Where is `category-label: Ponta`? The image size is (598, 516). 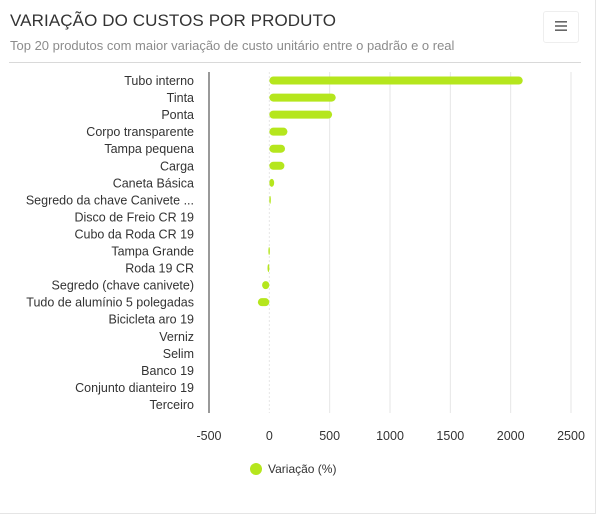 category-label: Ponta is located at coordinates (177, 115).